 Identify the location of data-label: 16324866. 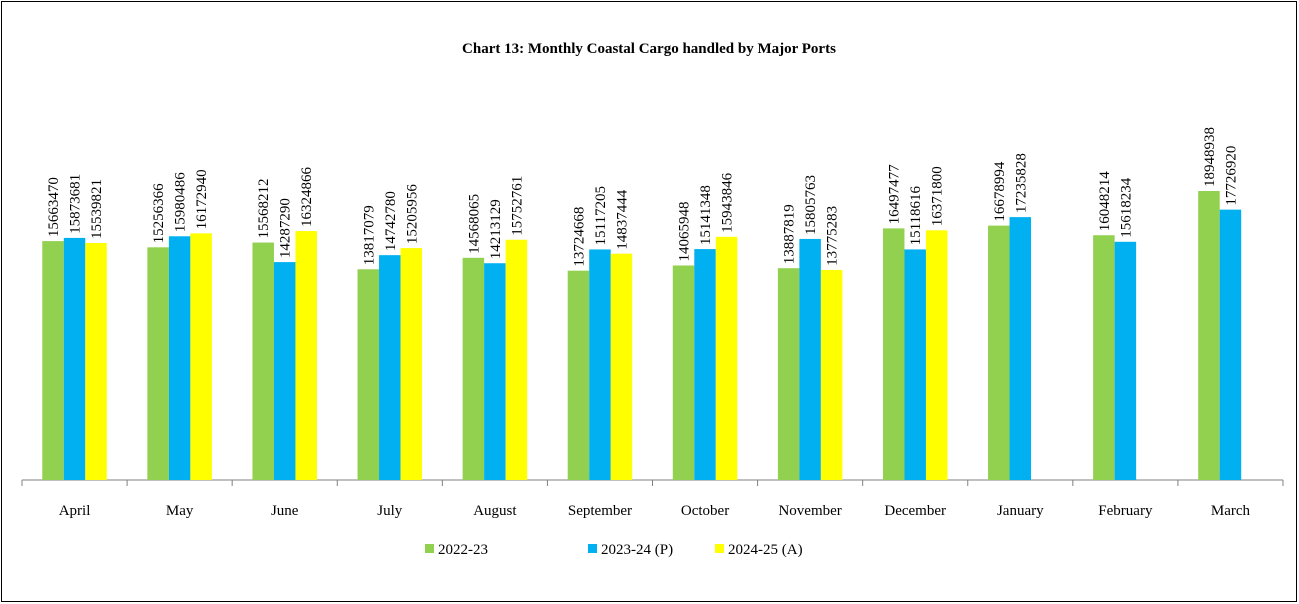
(307, 197).